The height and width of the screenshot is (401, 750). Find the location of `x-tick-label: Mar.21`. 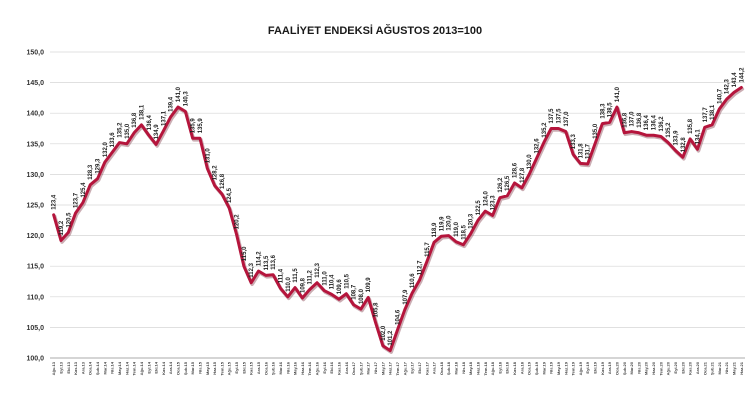

x-tick-label: Mar.21 is located at coordinates (719, 367).